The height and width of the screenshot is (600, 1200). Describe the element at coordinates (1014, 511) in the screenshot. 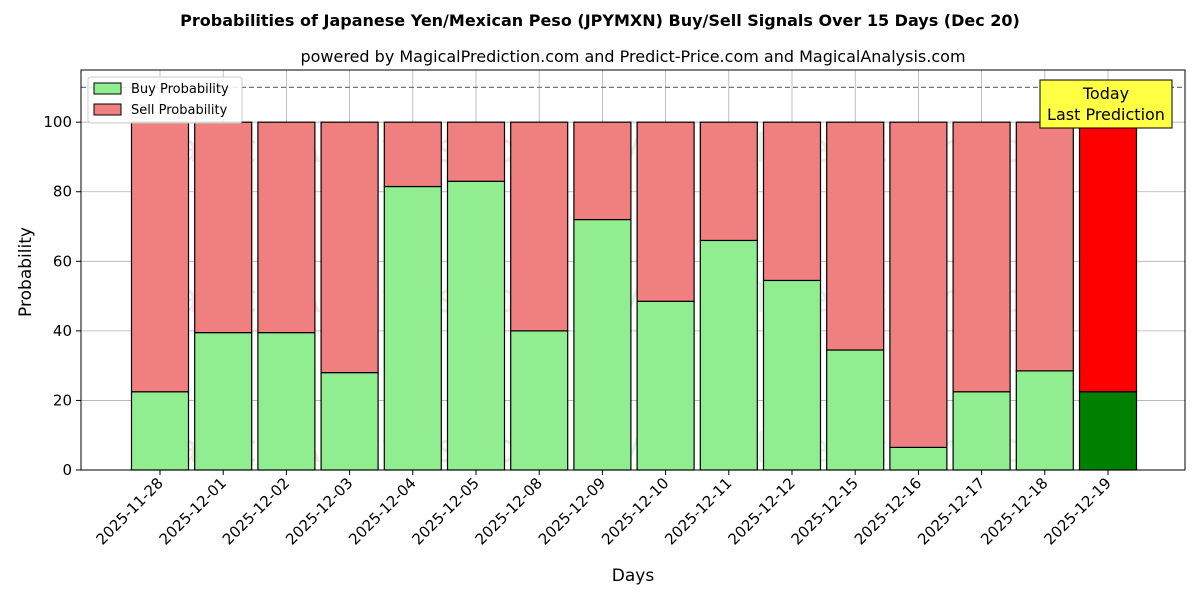

I see `x-tick-label: 2025-12-18` at that location.